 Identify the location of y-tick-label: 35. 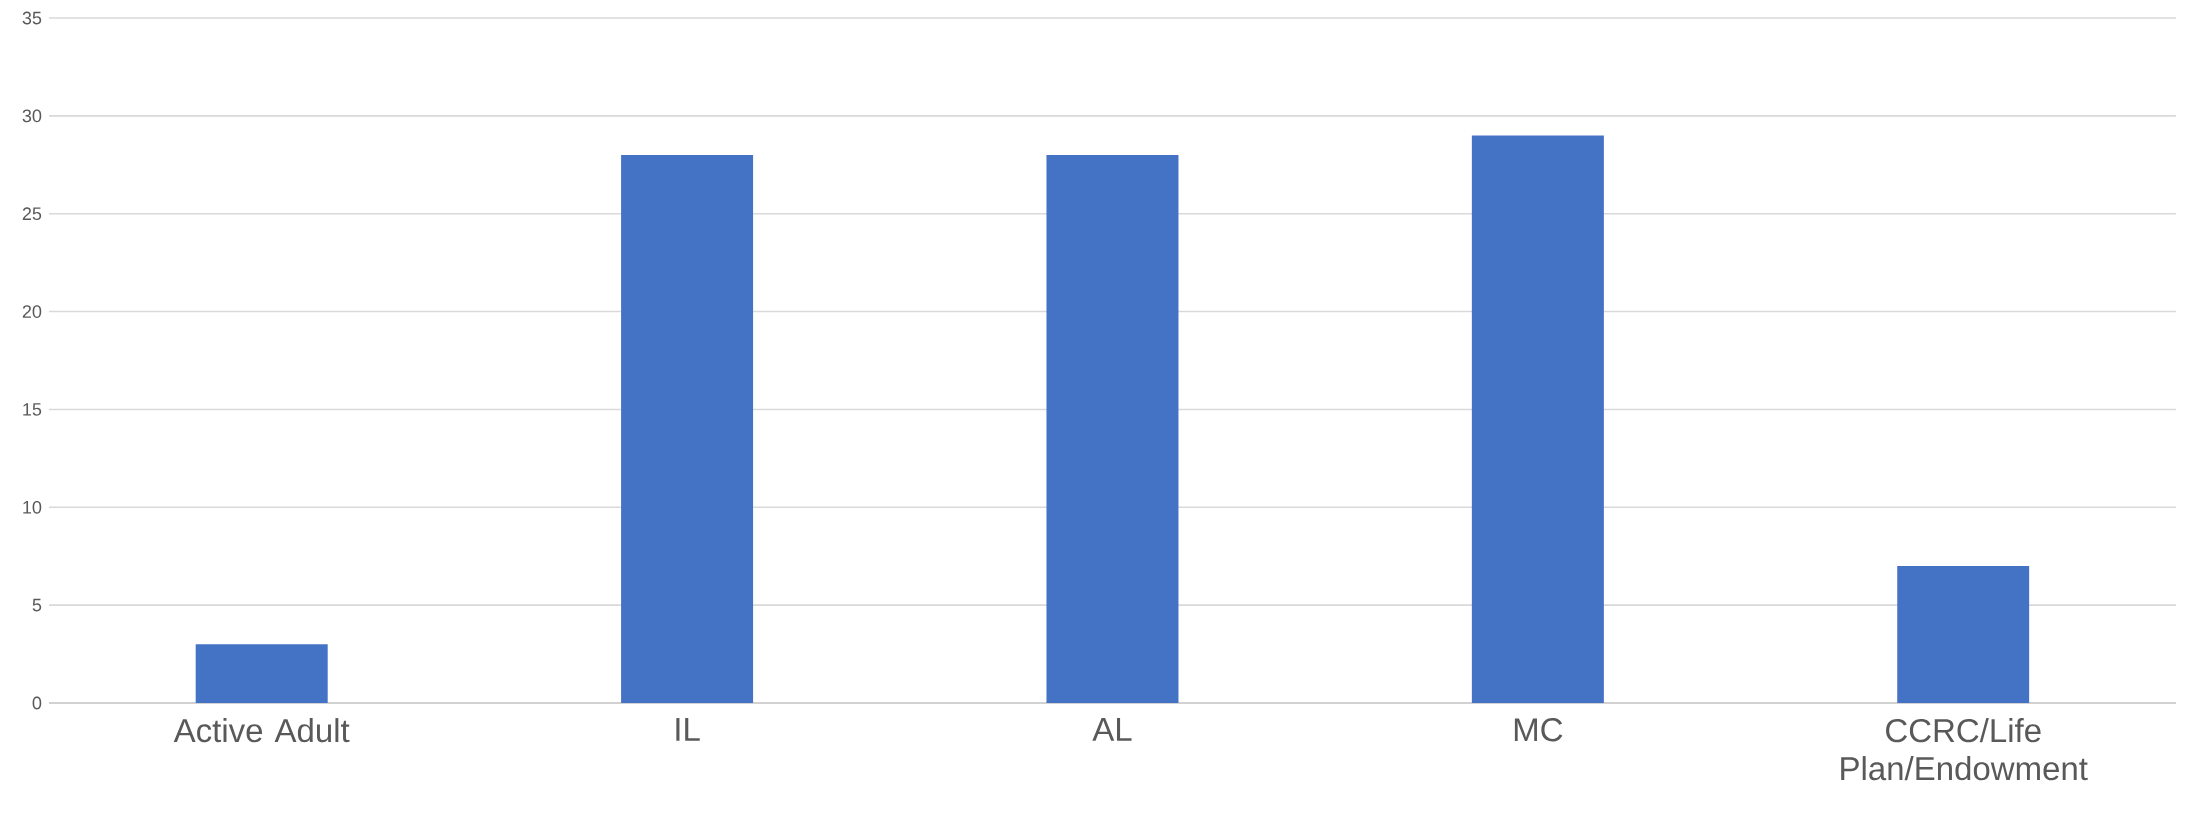
(32, 18).